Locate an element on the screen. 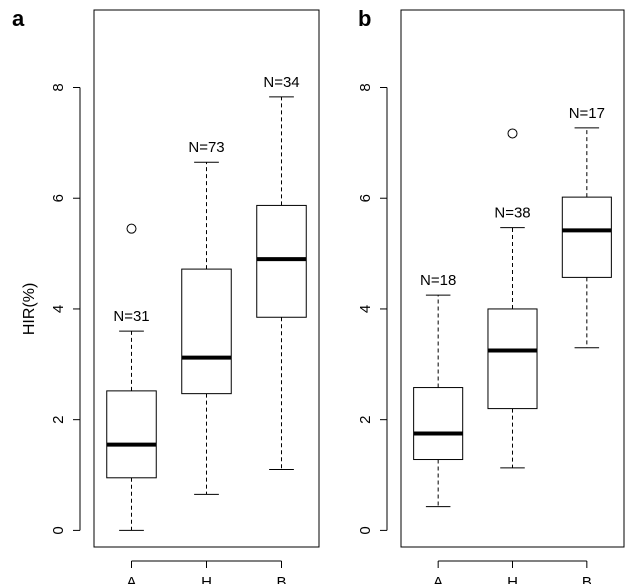 The height and width of the screenshot is (584, 638). sample-size-label: N=34 is located at coordinates (281, 82).